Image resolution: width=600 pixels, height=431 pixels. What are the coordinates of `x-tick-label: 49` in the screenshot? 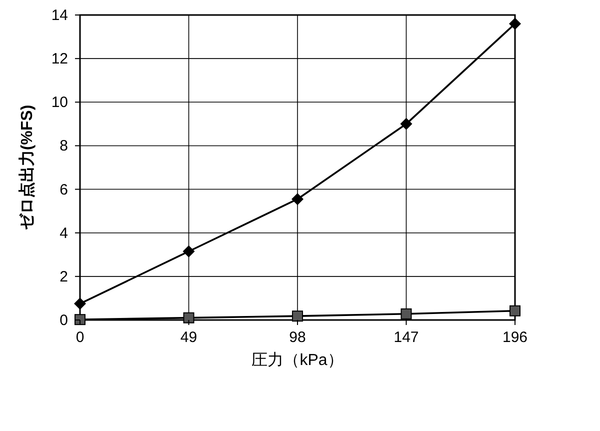 It's located at (189, 337).